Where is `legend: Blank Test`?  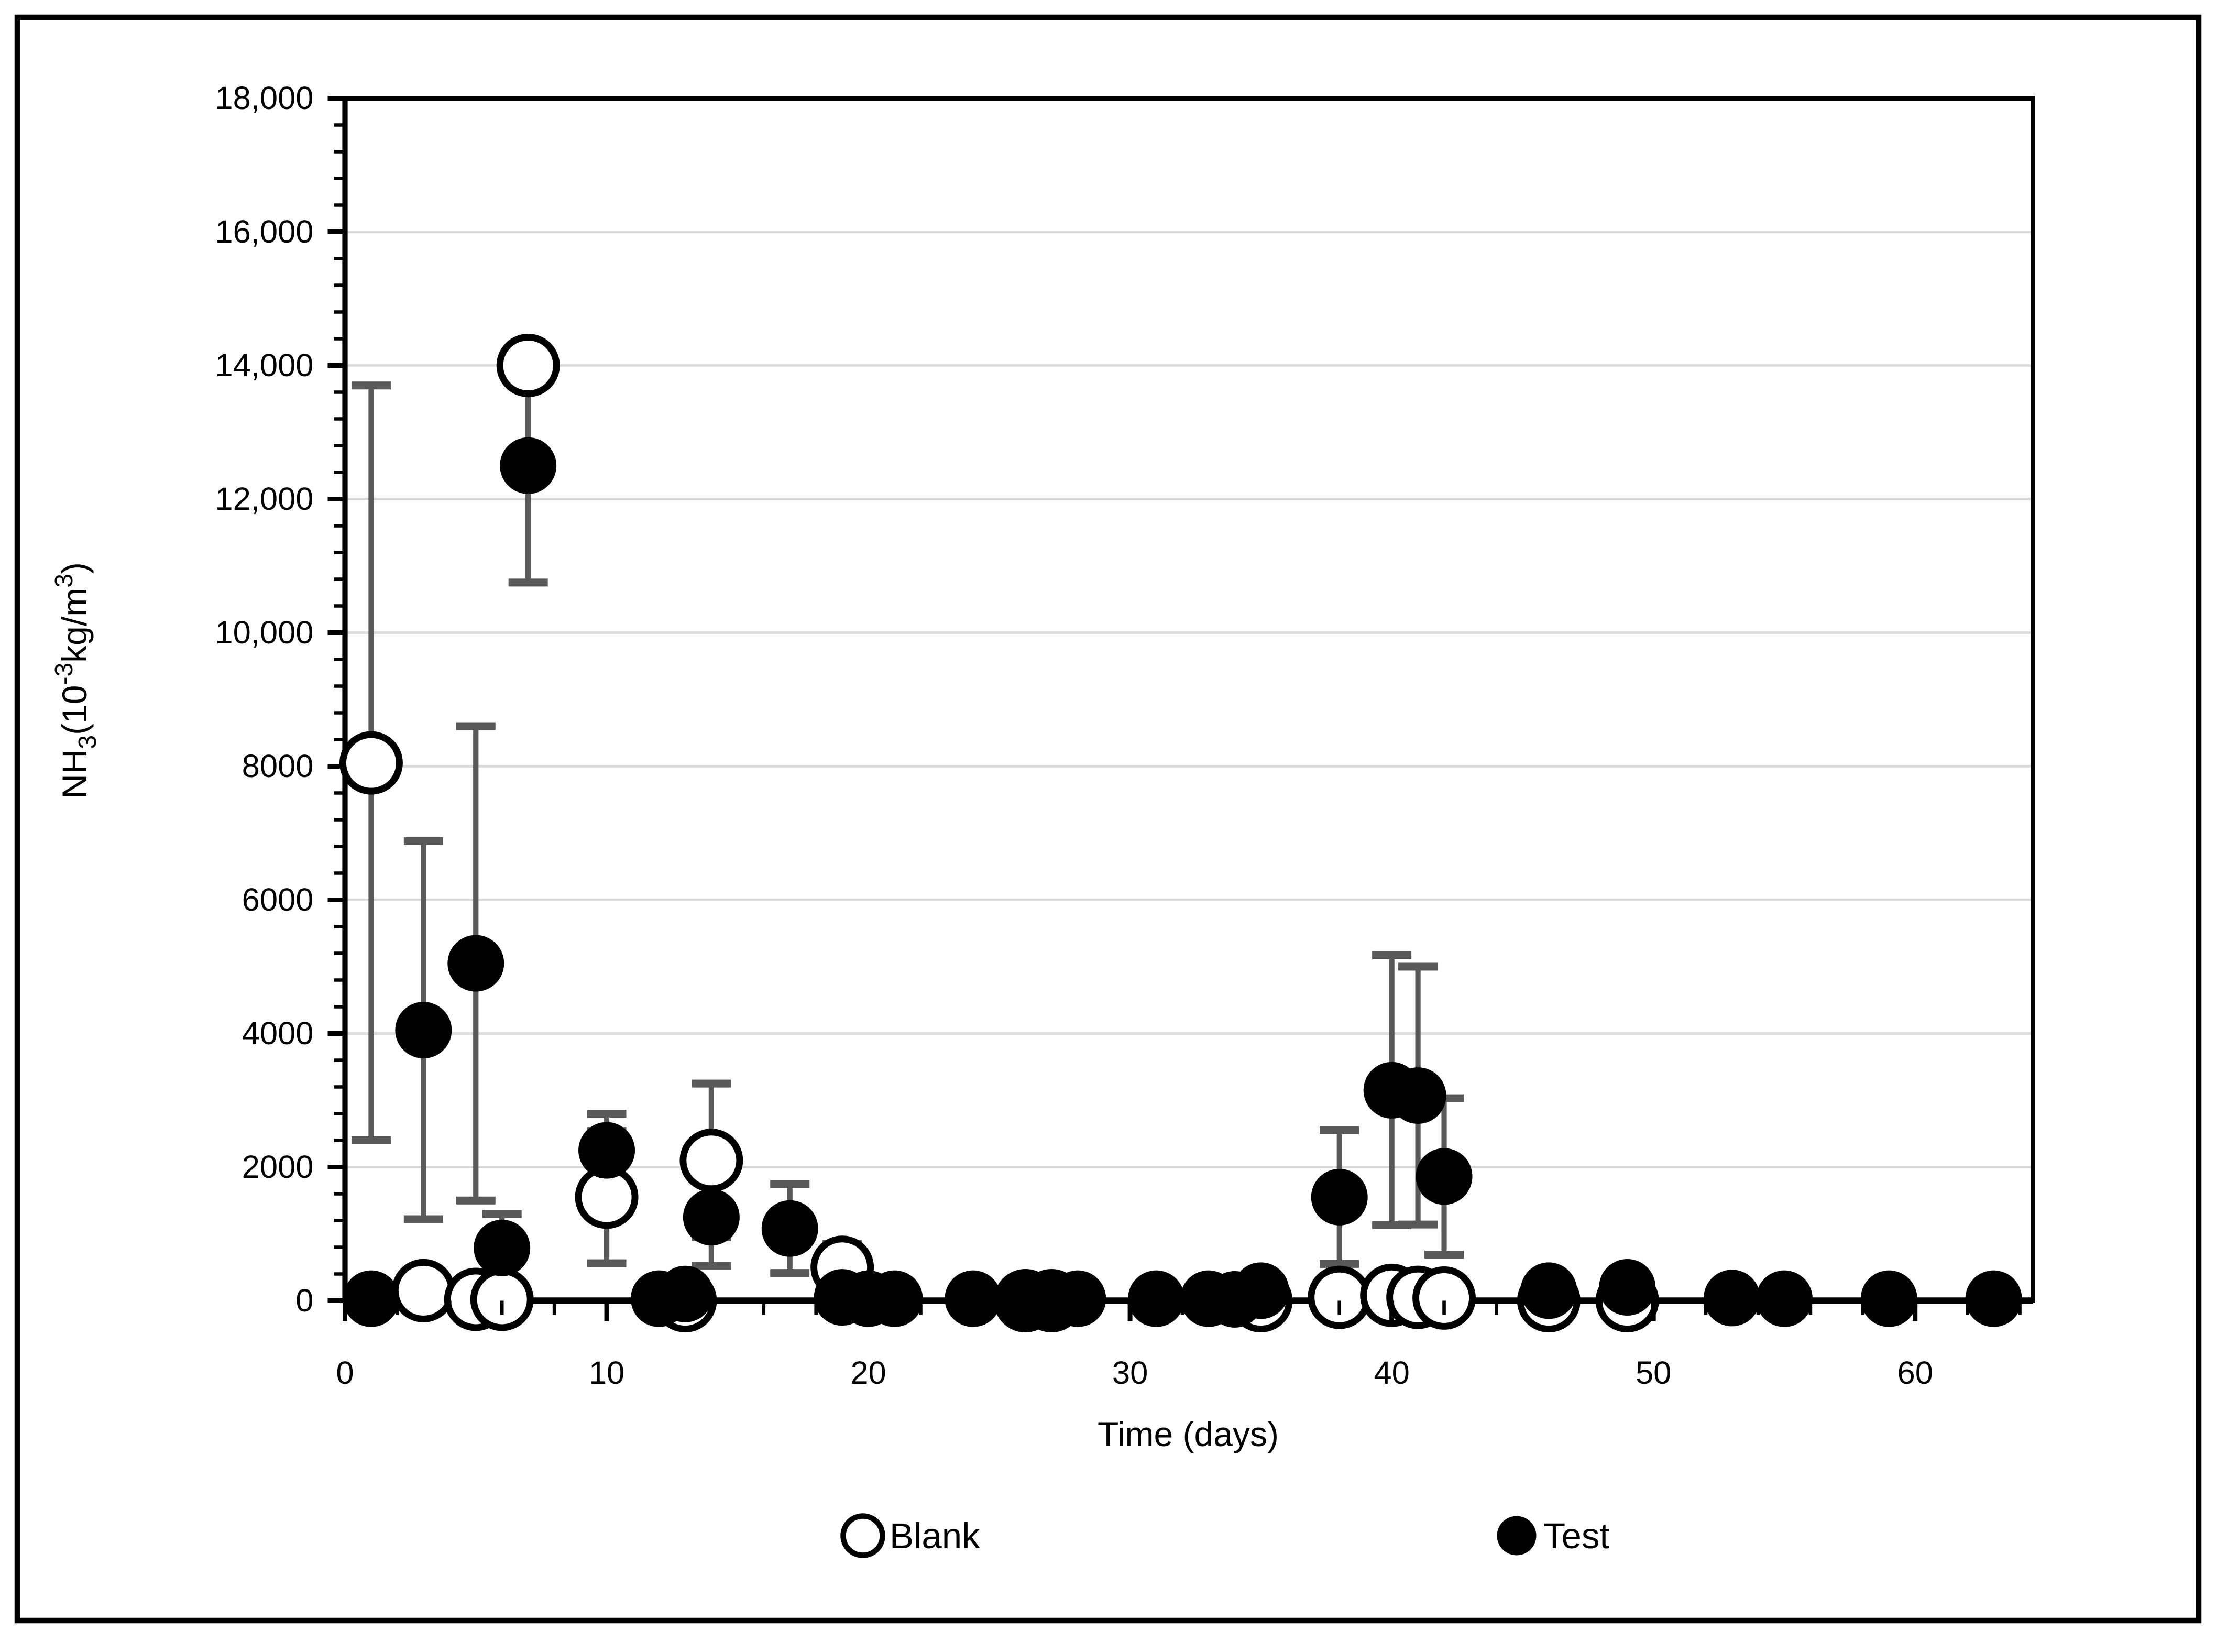 legend: Blank Test is located at coordinates (1225, 1535).